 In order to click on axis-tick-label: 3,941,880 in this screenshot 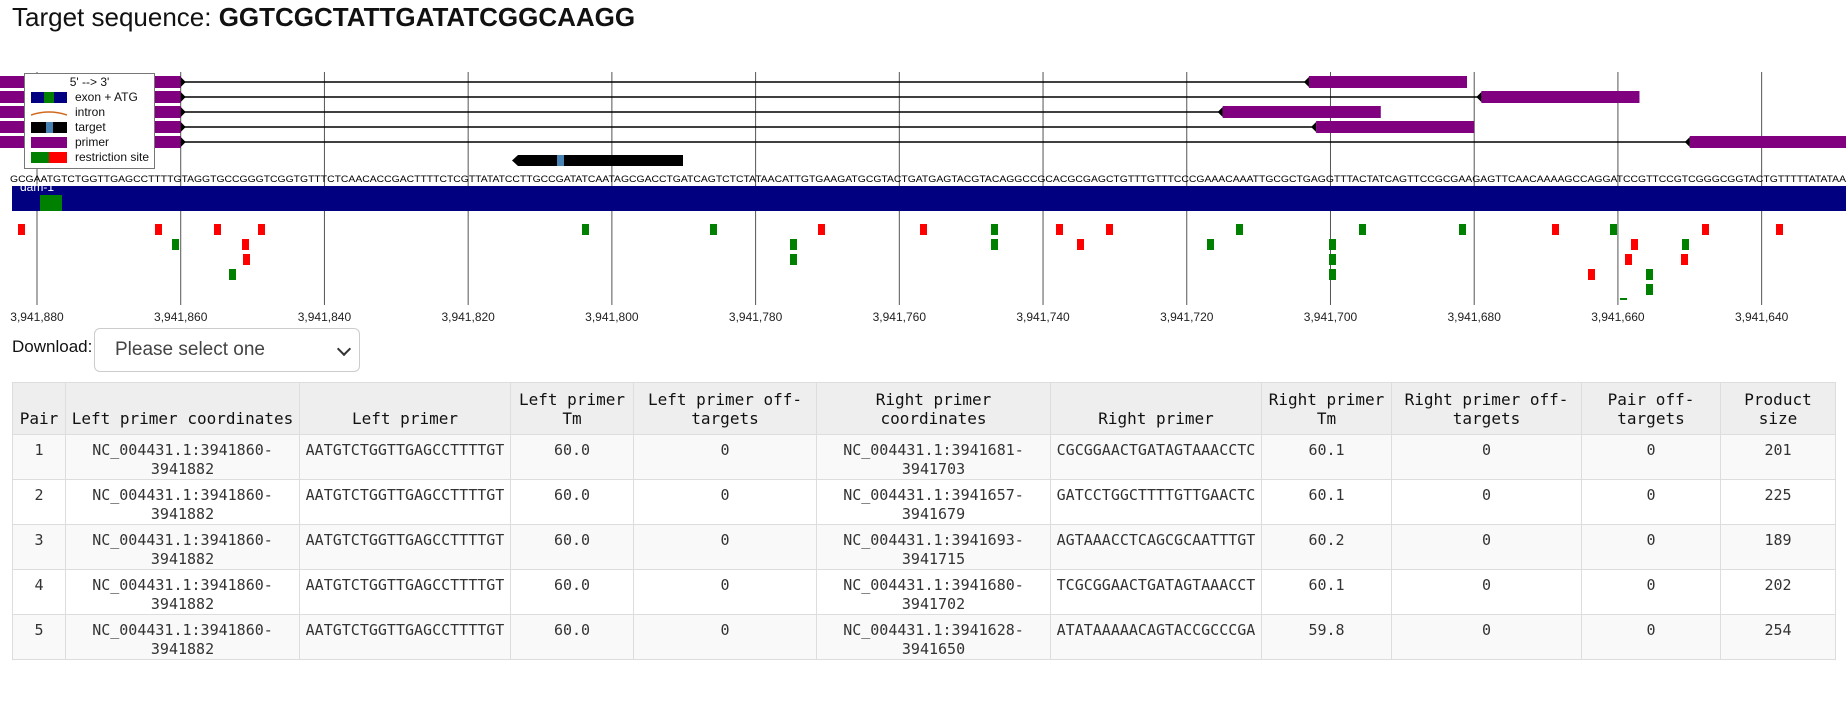, I will do `click(37, 317)`.